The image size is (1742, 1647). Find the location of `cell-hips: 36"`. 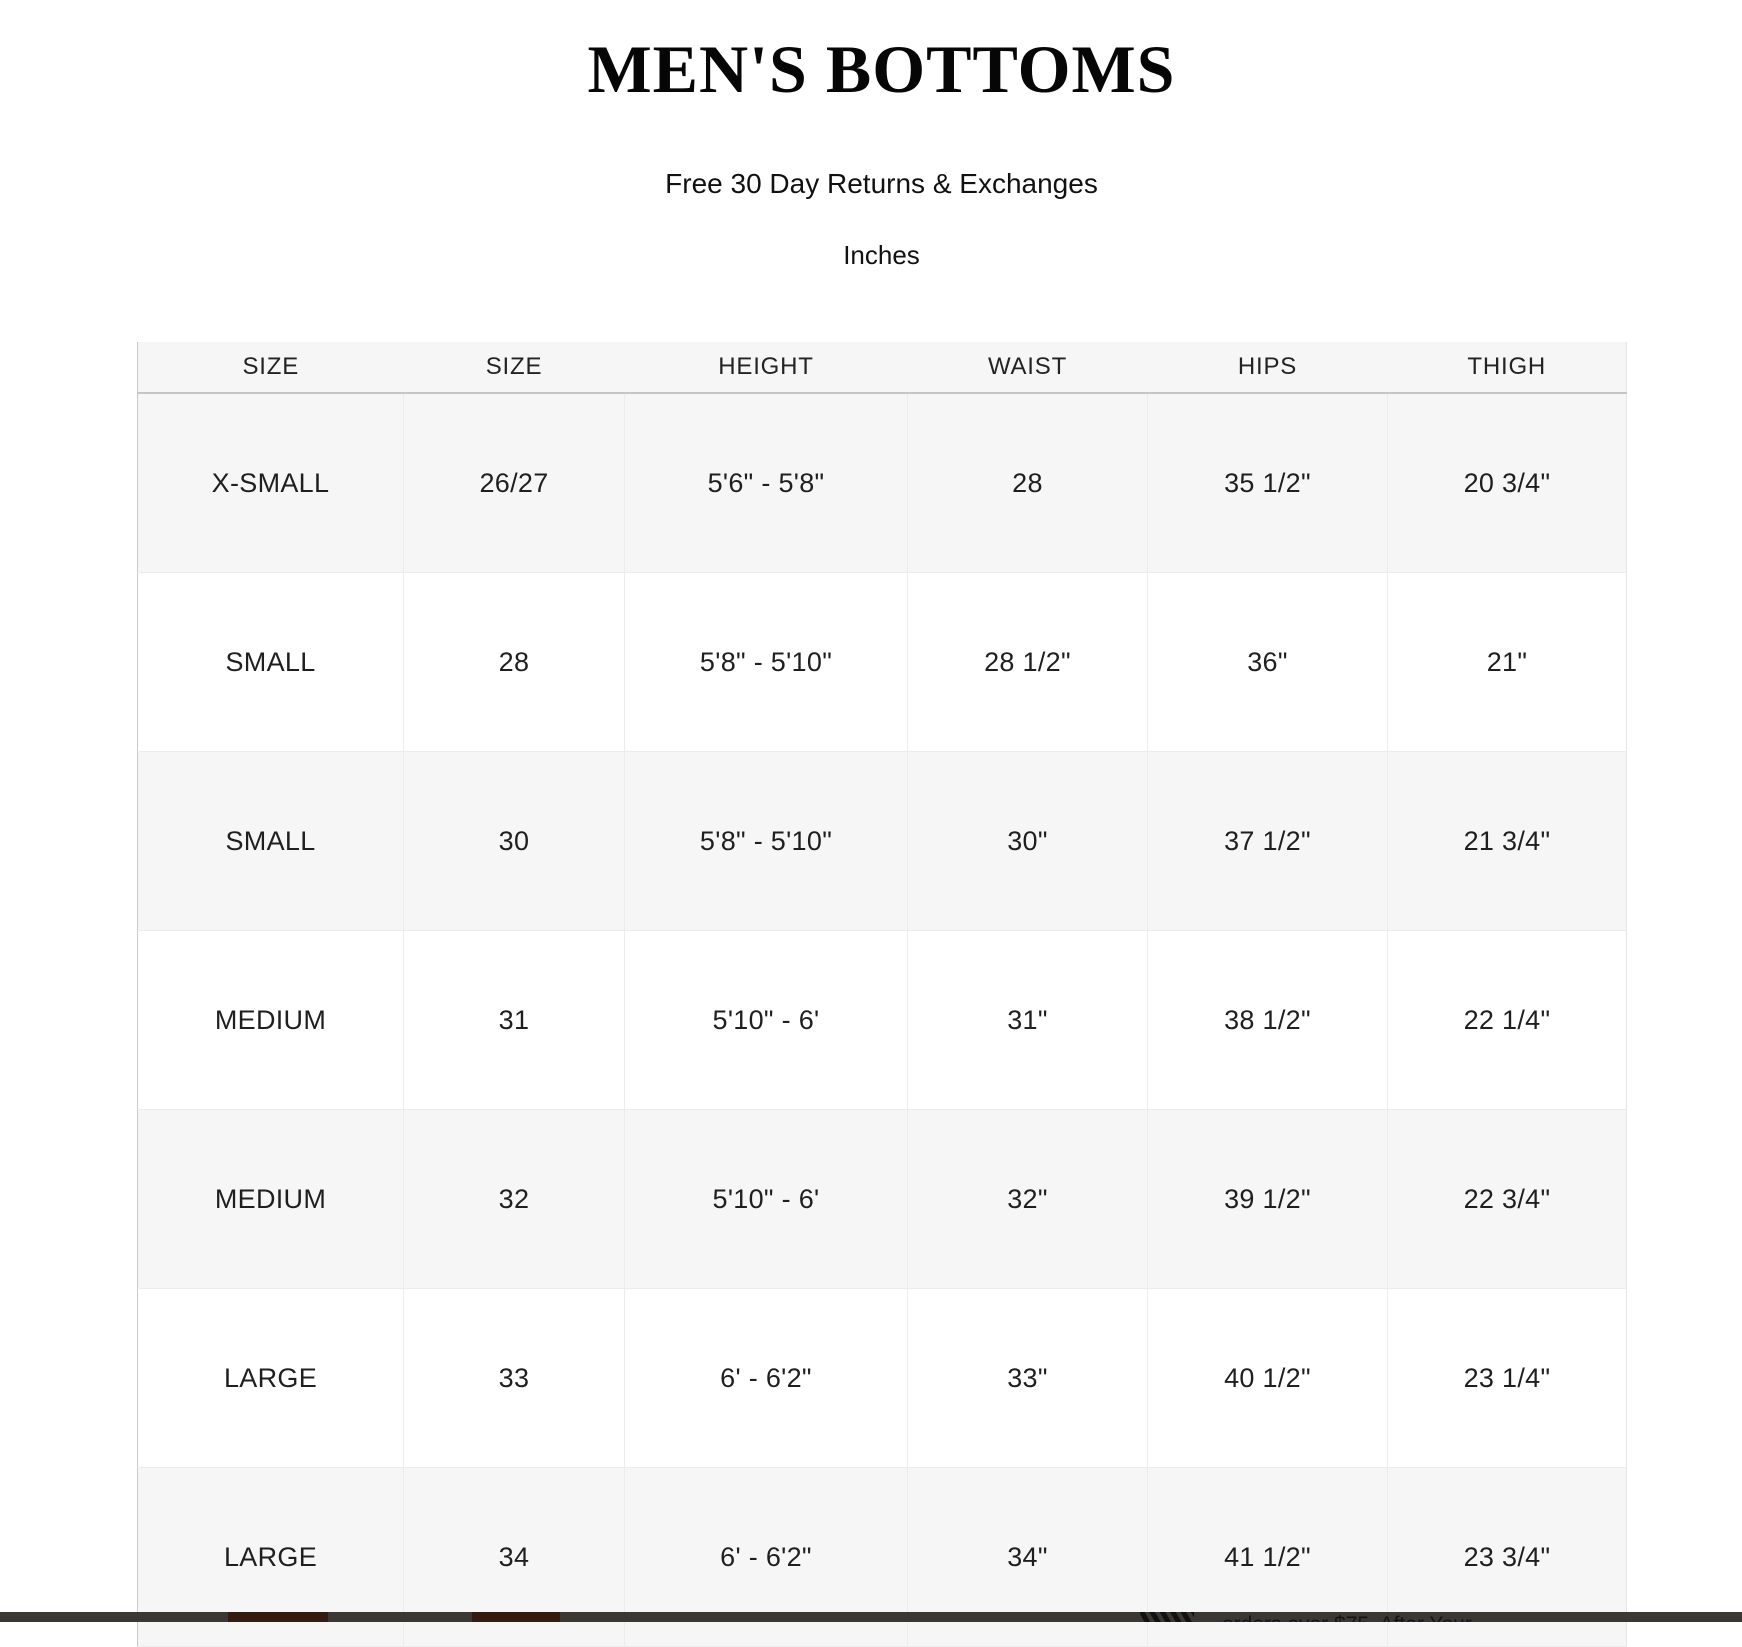

cell-hips: 36" is located at coordinates (1267, 662).